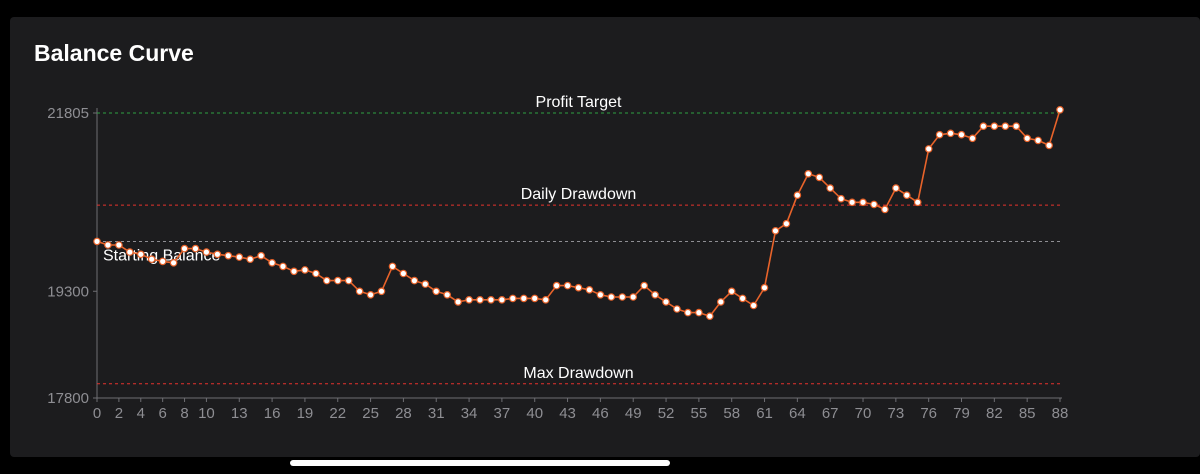 The image size is (1200, 474). I want to click on x-tick-label-79: 79, so click(961, 413).